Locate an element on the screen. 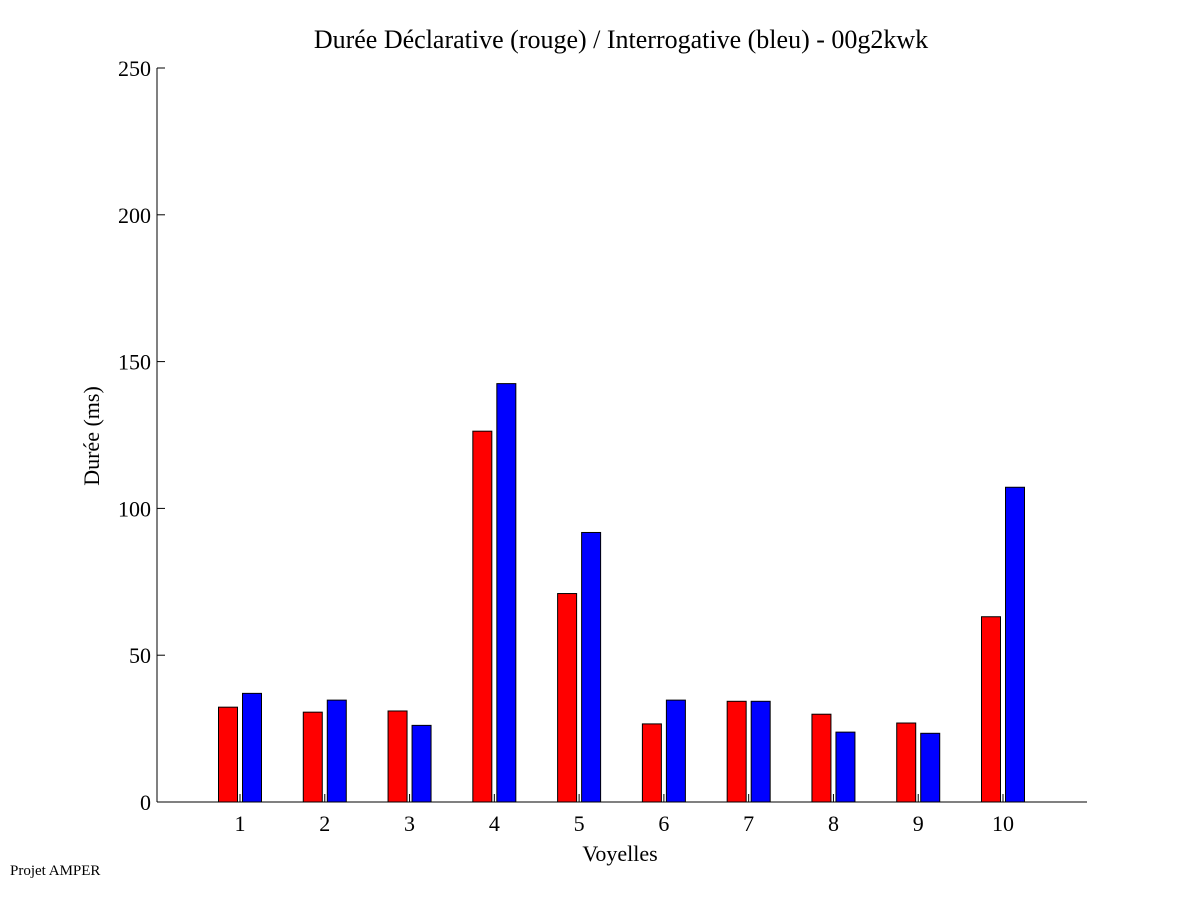 This screenshot has width=1201, height=901. x-tick-label: 7 is located at coordinates (748, 823).